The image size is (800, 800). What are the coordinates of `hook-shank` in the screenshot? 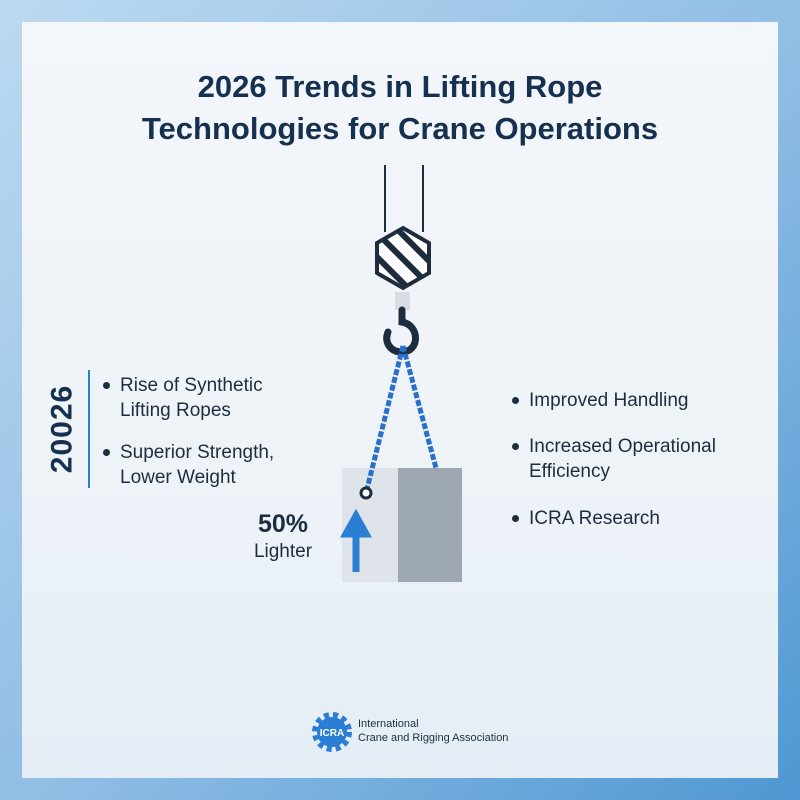 It's located at (402, 301).